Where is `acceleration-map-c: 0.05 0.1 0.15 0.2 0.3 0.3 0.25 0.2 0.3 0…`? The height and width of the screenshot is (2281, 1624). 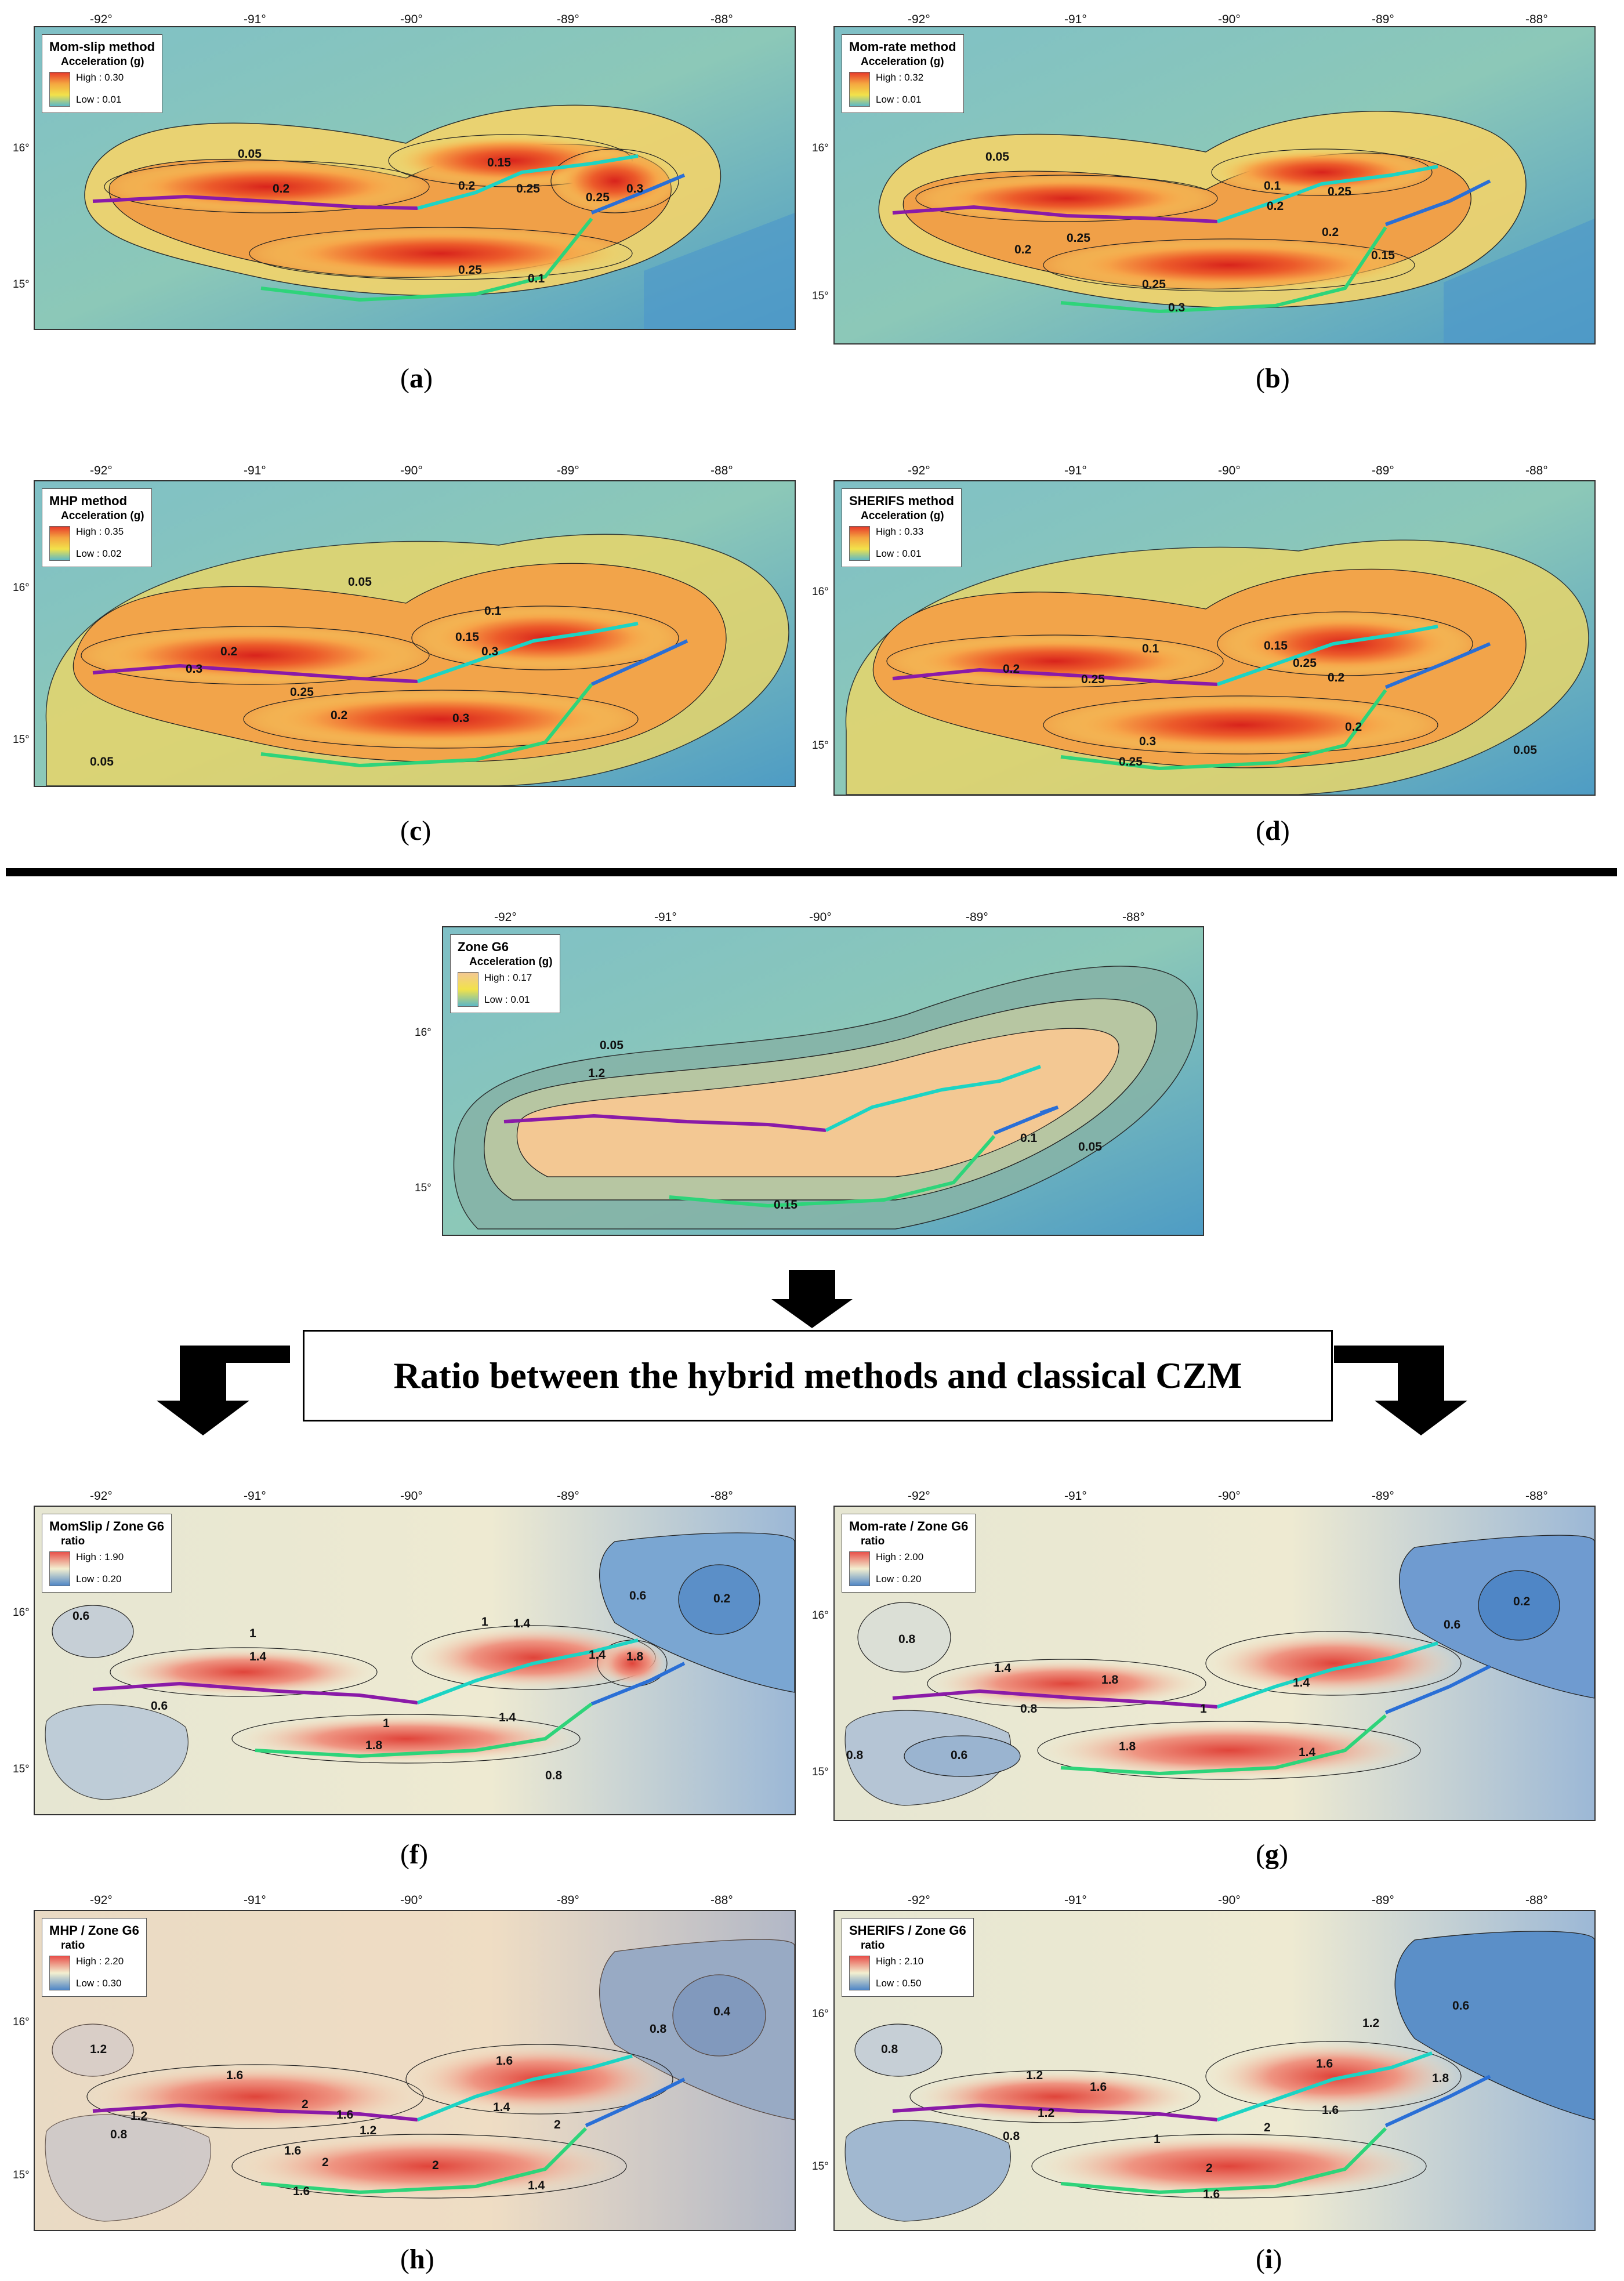
acceleration-map-c: 0.05 0.1 0.15 0.2 0.3 0.3 0.25 0.2 0.3 0… is located at coordinates (415, 633).